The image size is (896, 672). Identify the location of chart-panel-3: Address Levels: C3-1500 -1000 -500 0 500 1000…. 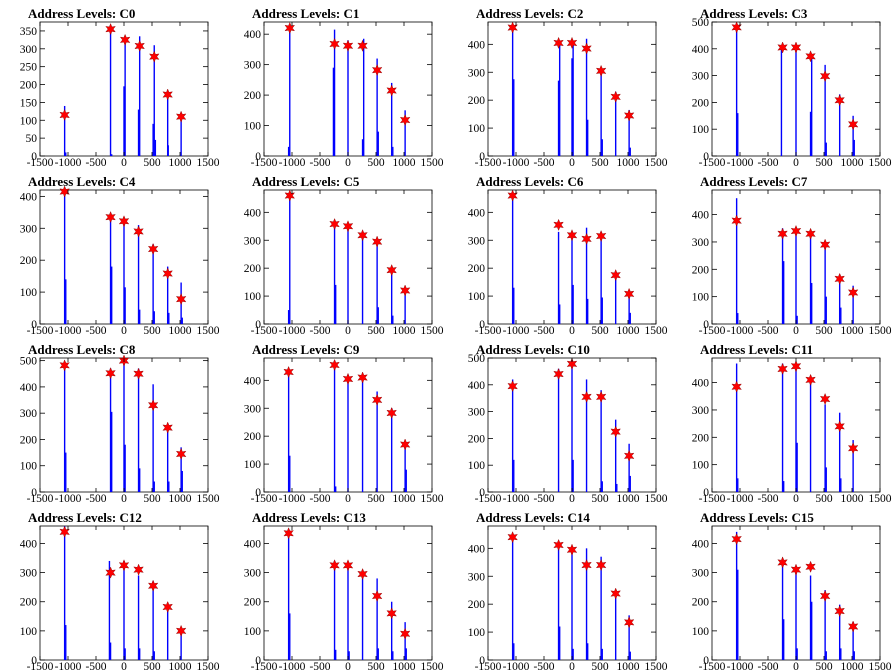
(792, 87).